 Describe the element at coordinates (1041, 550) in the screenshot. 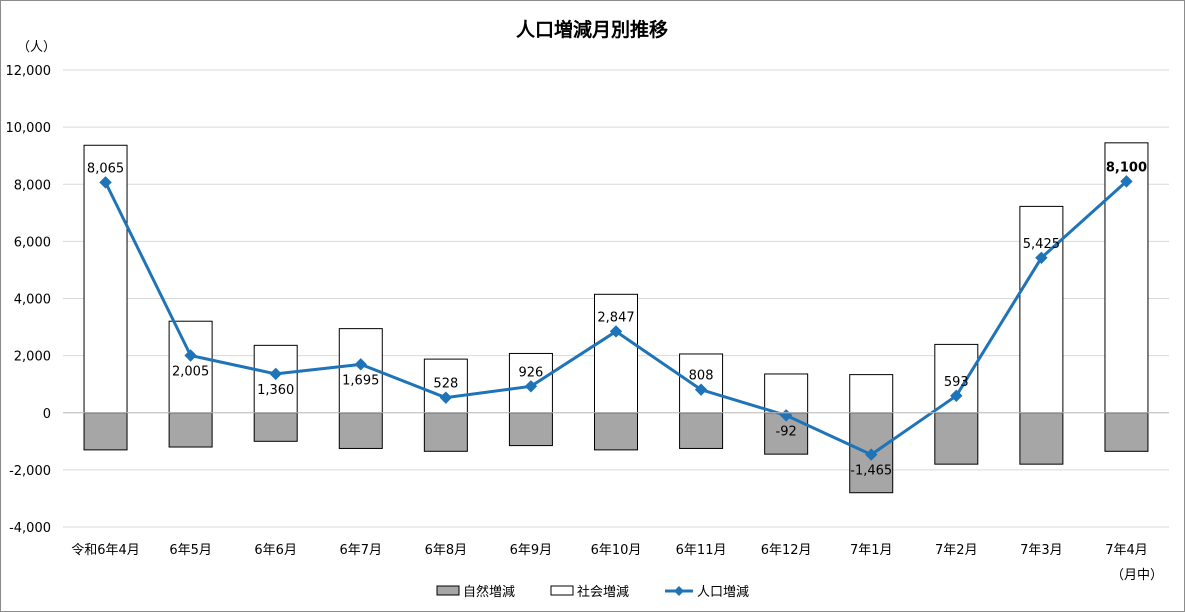

I see `x-tick-label: 7年3月` at that location.